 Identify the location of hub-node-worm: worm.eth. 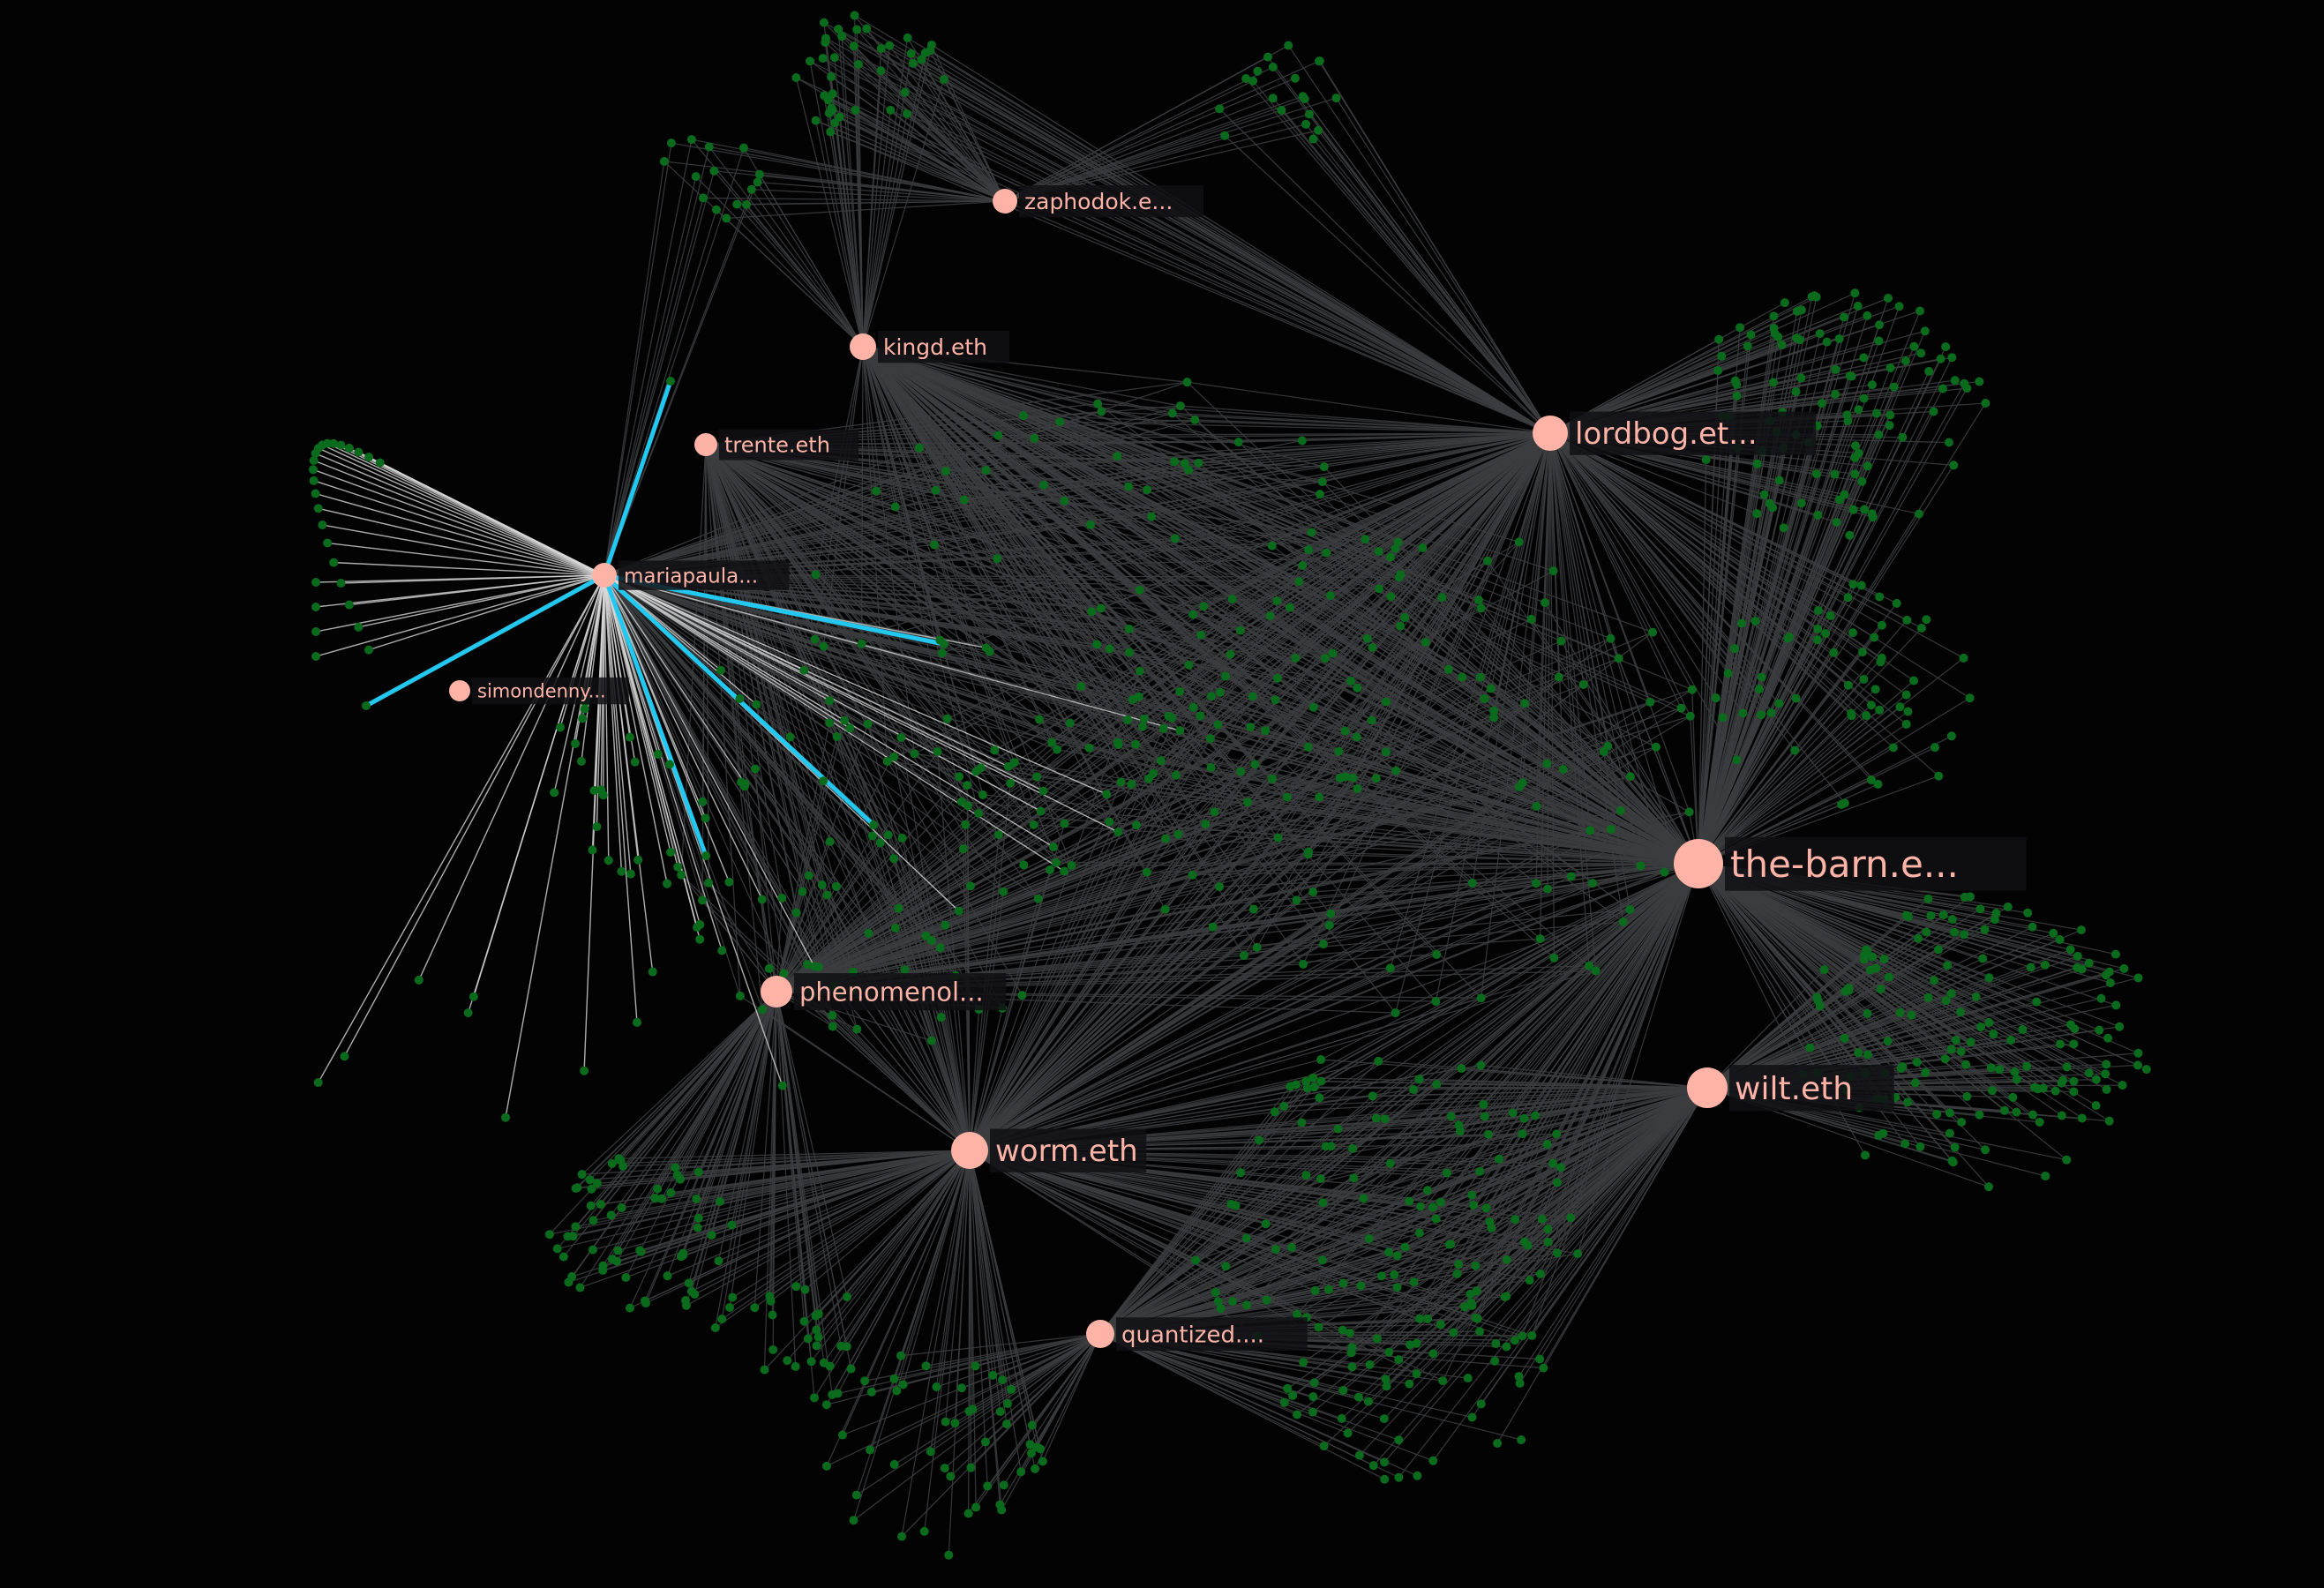
(1049, 1150).